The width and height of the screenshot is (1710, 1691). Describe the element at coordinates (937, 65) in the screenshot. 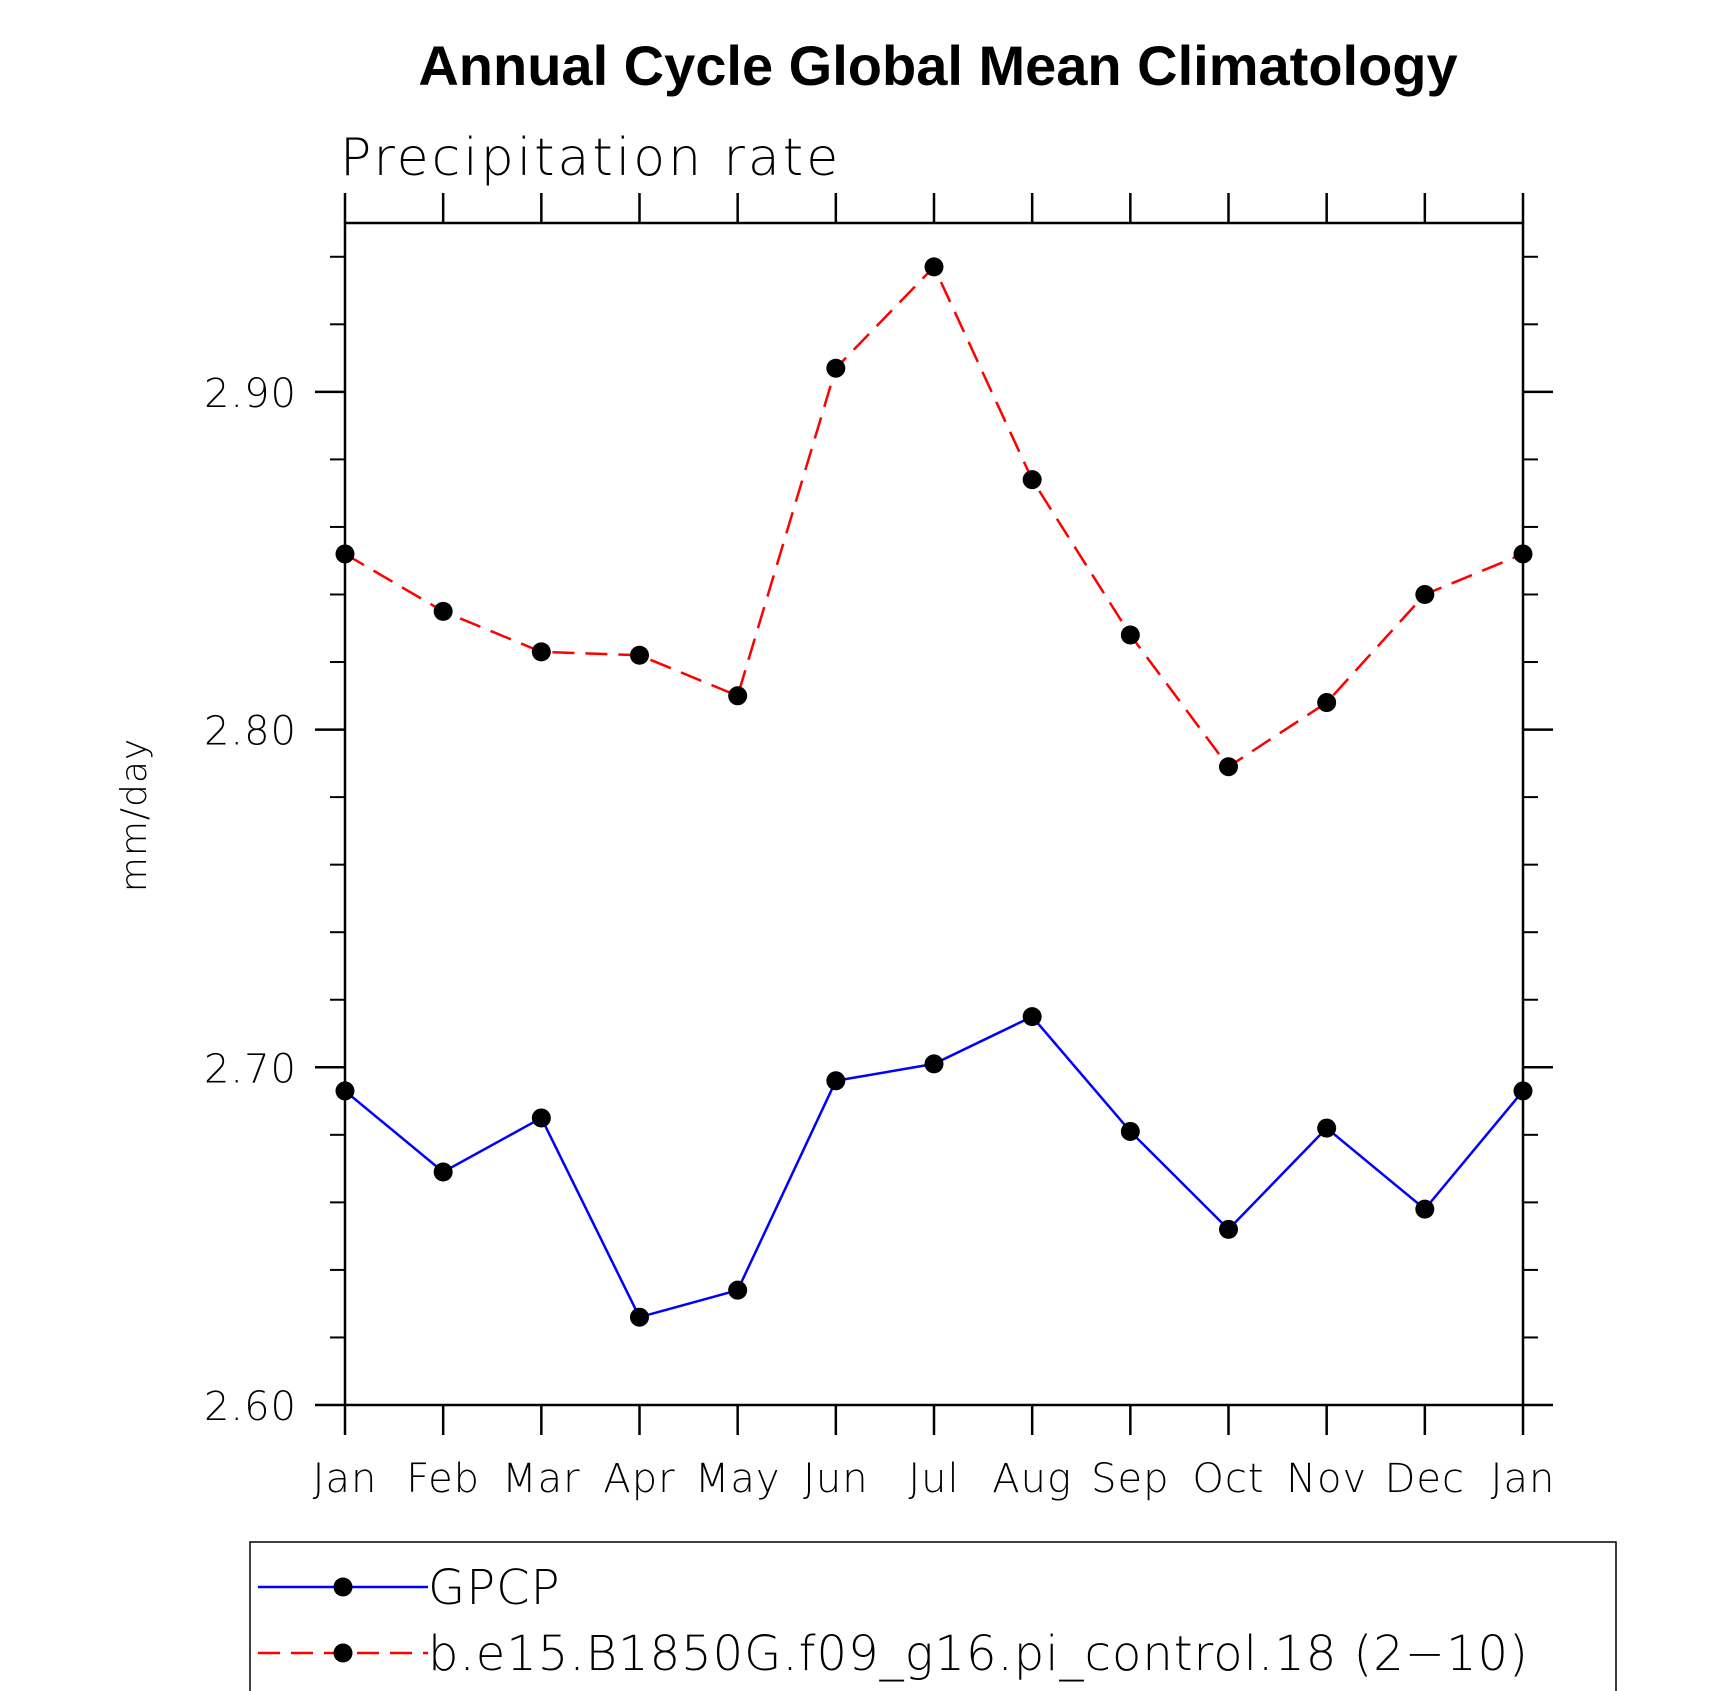

I see `chart-title: Annual Cycle Global Mean Climatology` at that location.